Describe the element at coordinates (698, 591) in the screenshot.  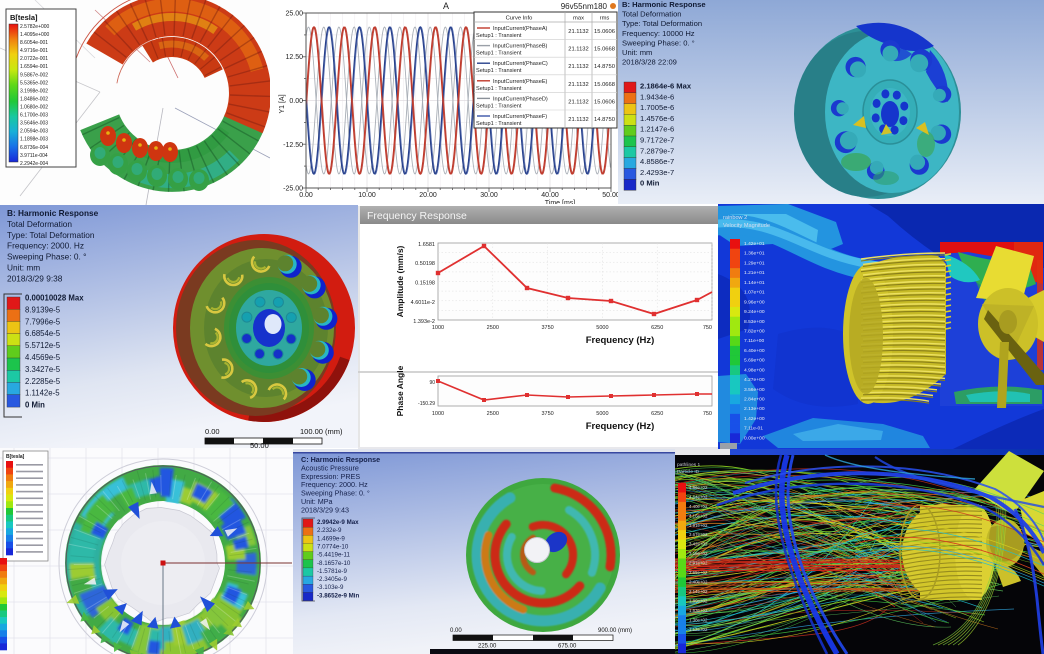
I see `svg-text: 2.14e+02` at that location.